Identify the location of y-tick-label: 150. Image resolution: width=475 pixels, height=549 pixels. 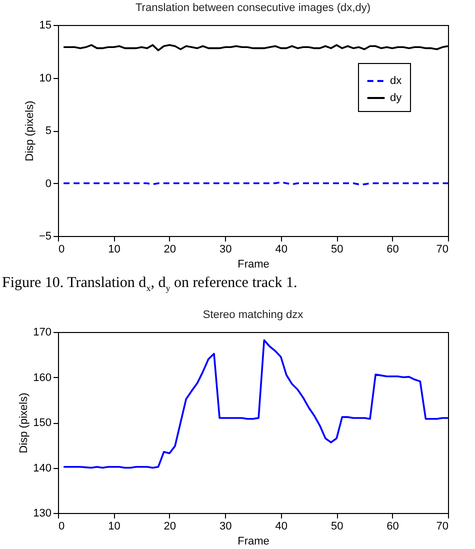
(42, 423).